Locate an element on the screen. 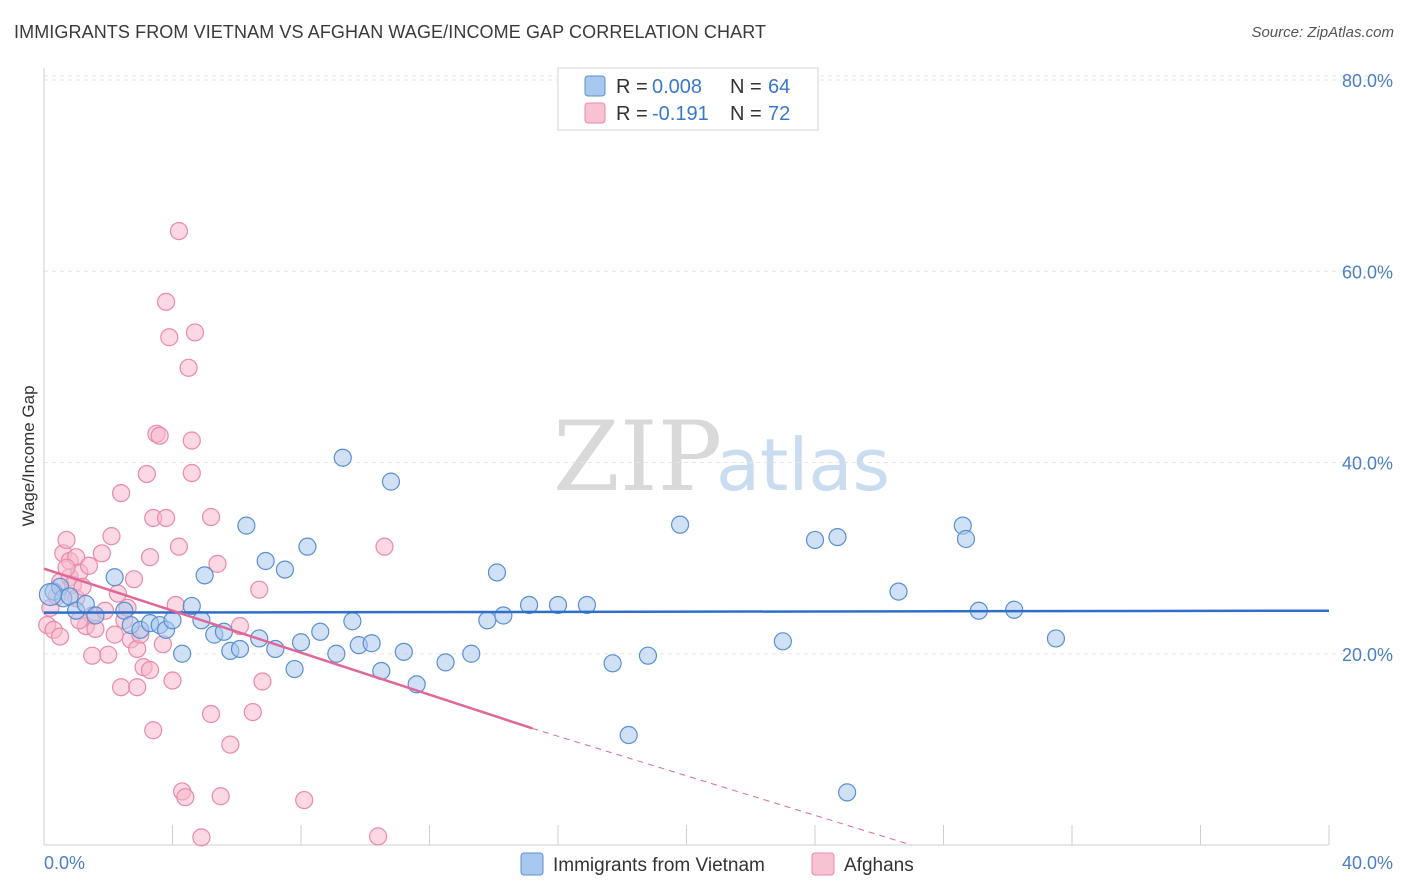 The height and width of the screenshot is (892, 1406). bottom-legend-swatch-vietnam is located at coordinates (532, 864).